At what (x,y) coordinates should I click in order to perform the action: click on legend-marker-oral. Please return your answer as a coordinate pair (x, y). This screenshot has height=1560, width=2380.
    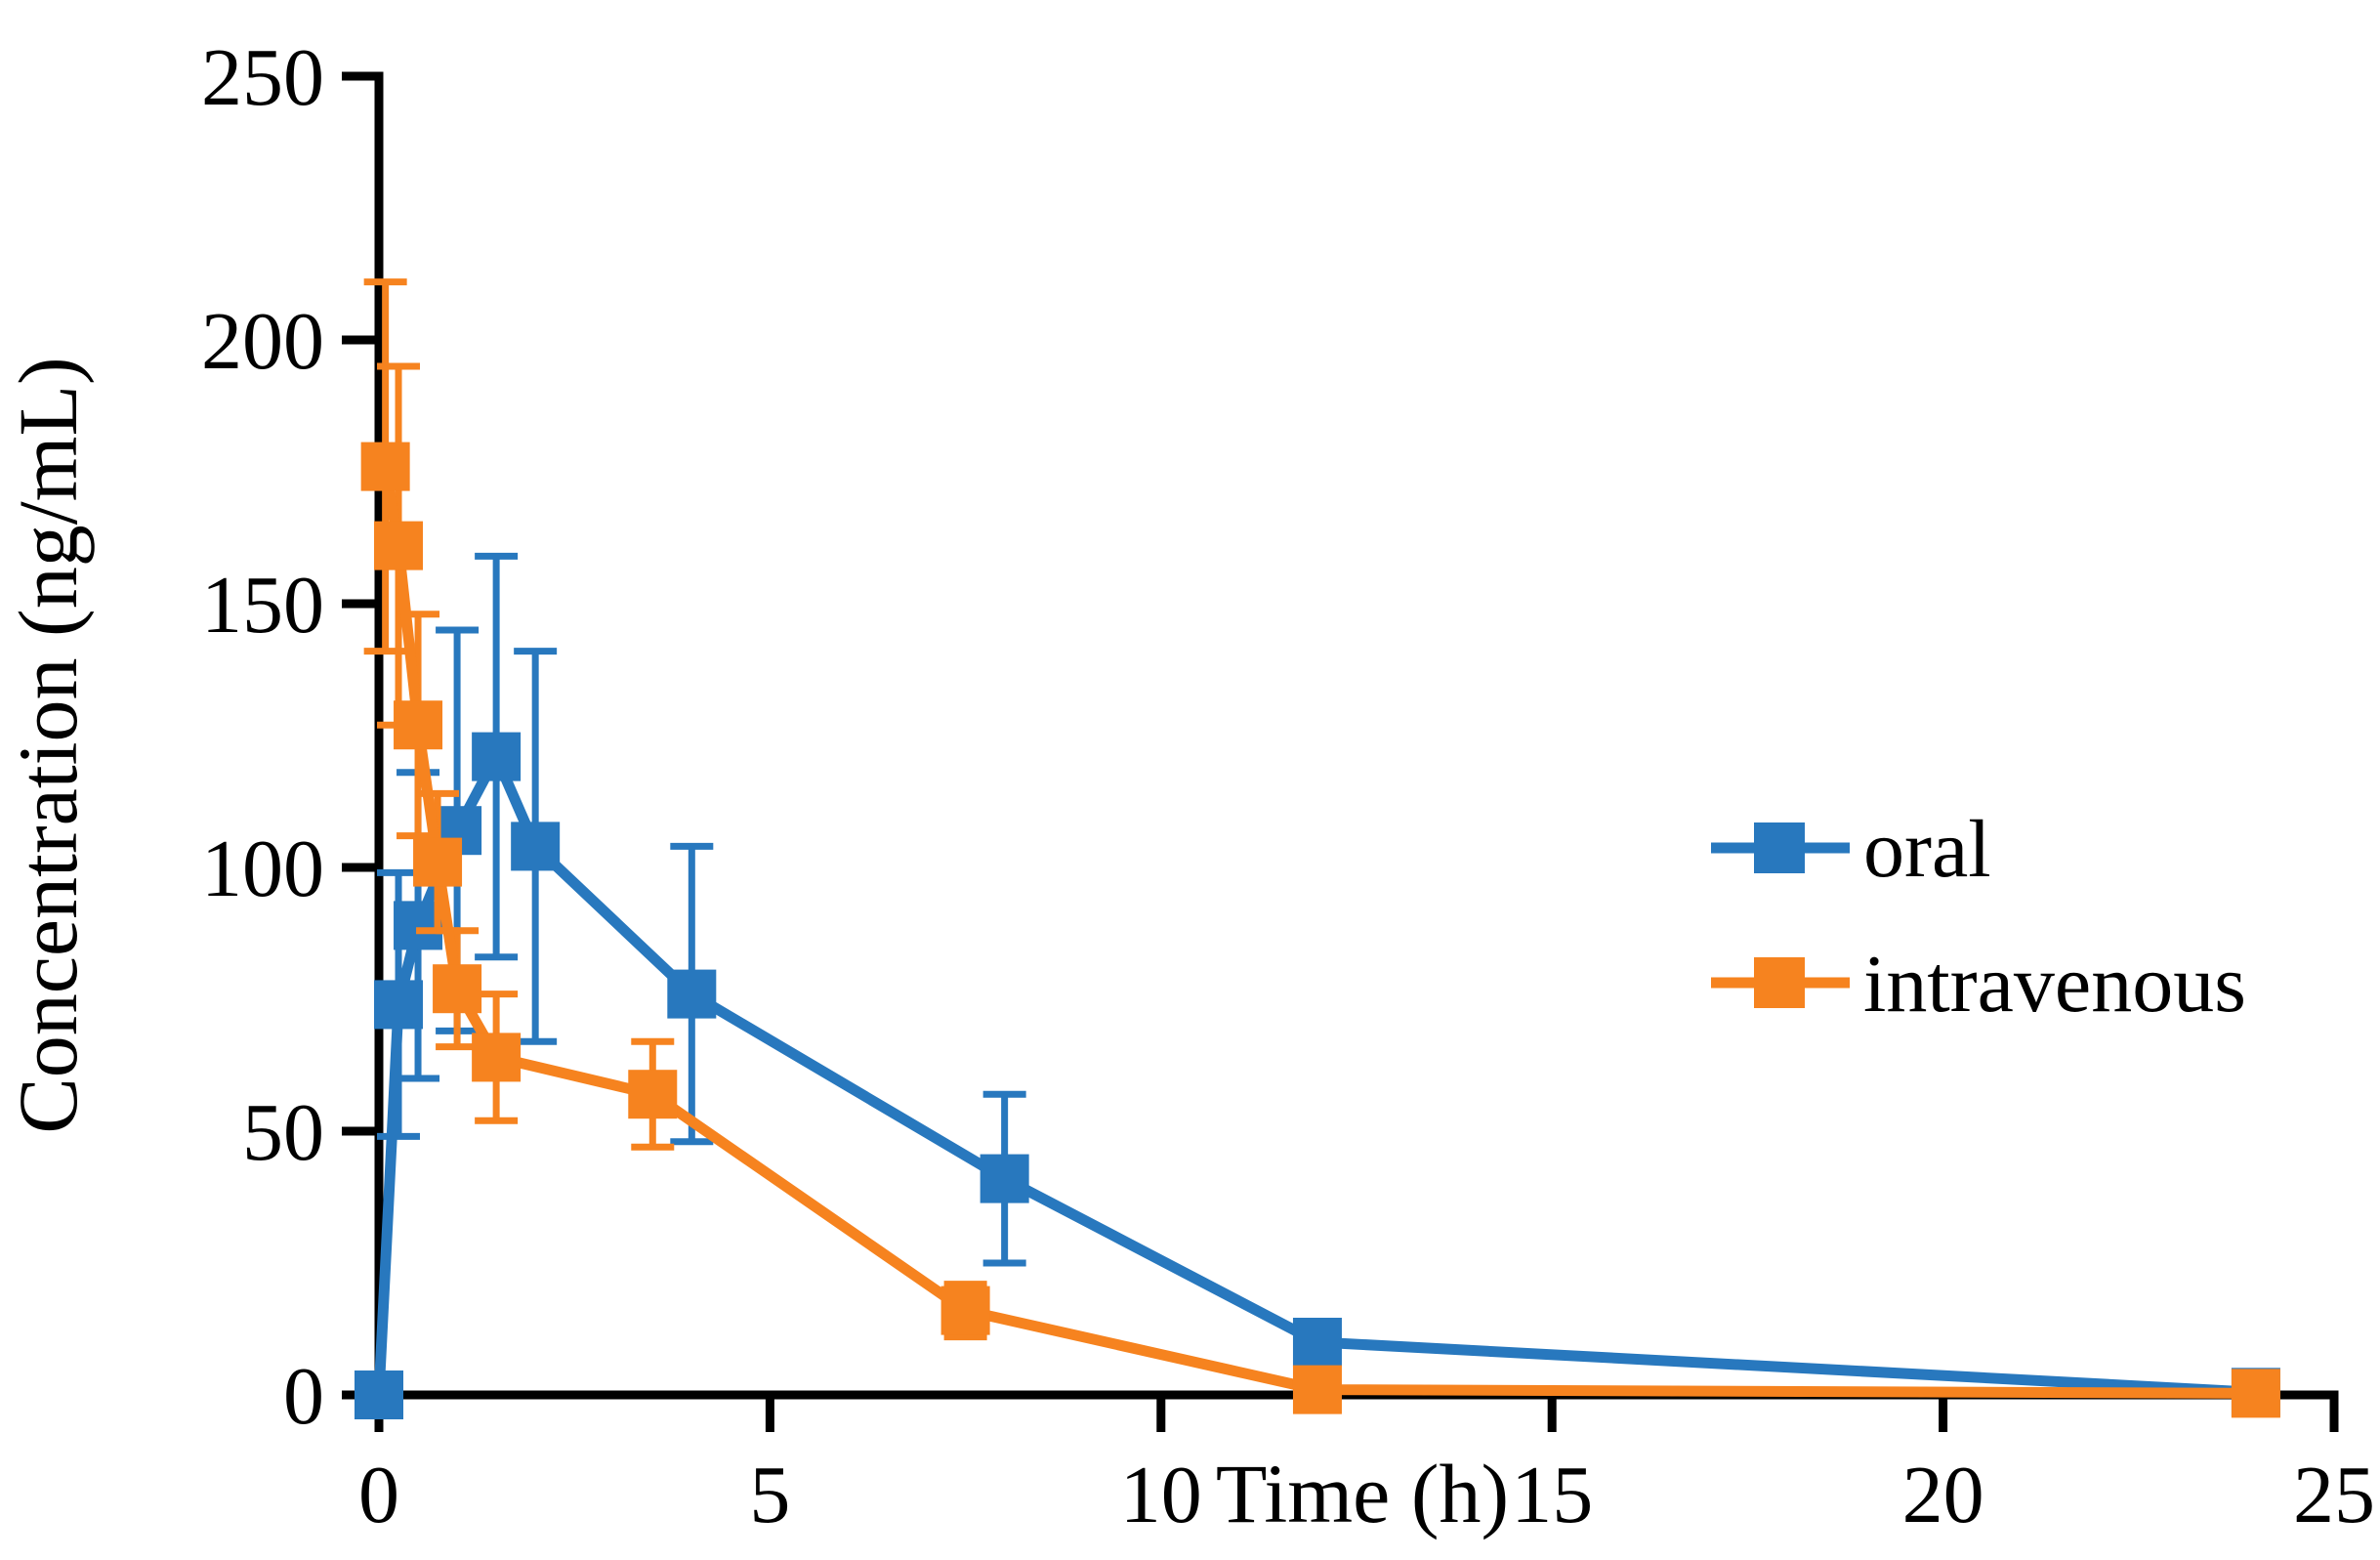
    Looking at the image, I should click on (1779, 847).